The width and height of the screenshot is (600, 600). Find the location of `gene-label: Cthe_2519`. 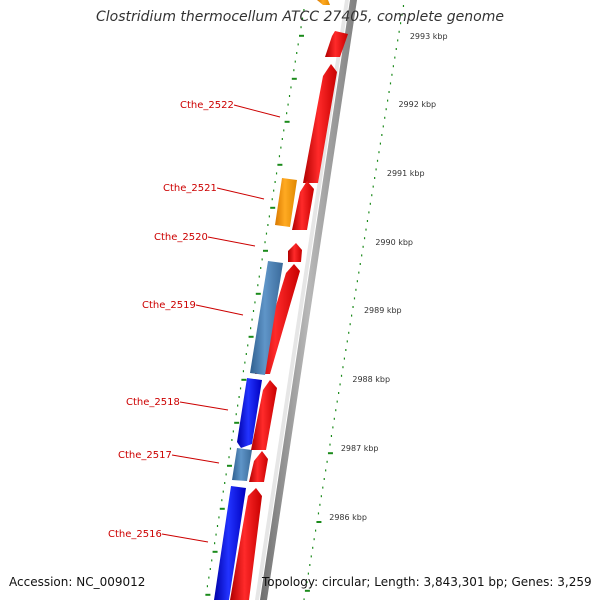

gene-label: Cthe_2519 is located at coordinates (169, 305).